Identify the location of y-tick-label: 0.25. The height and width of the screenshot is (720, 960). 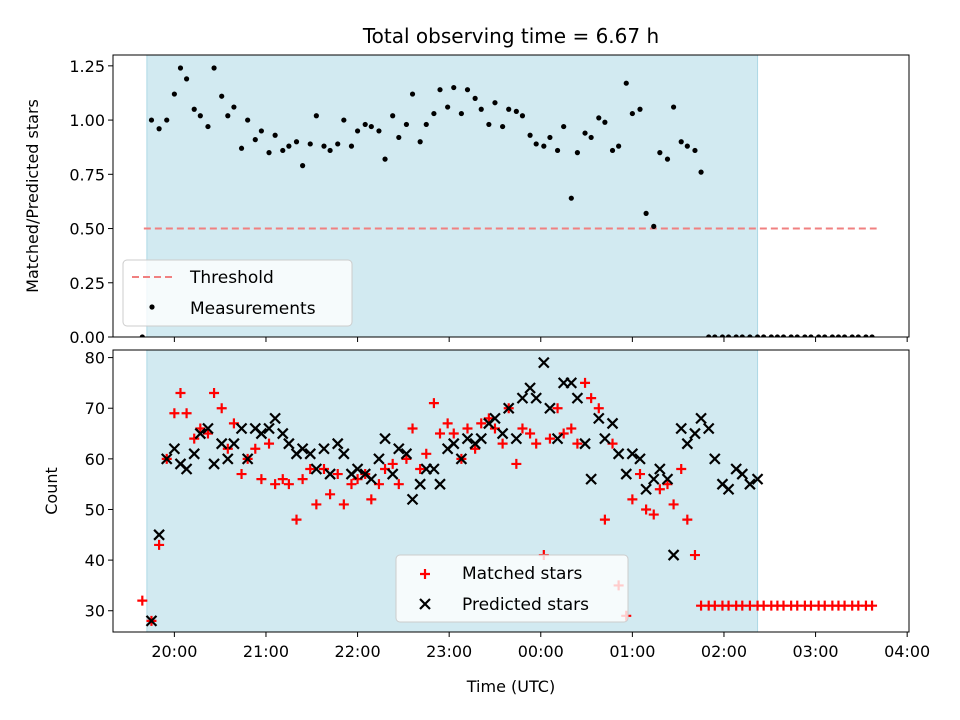
(87, 283).